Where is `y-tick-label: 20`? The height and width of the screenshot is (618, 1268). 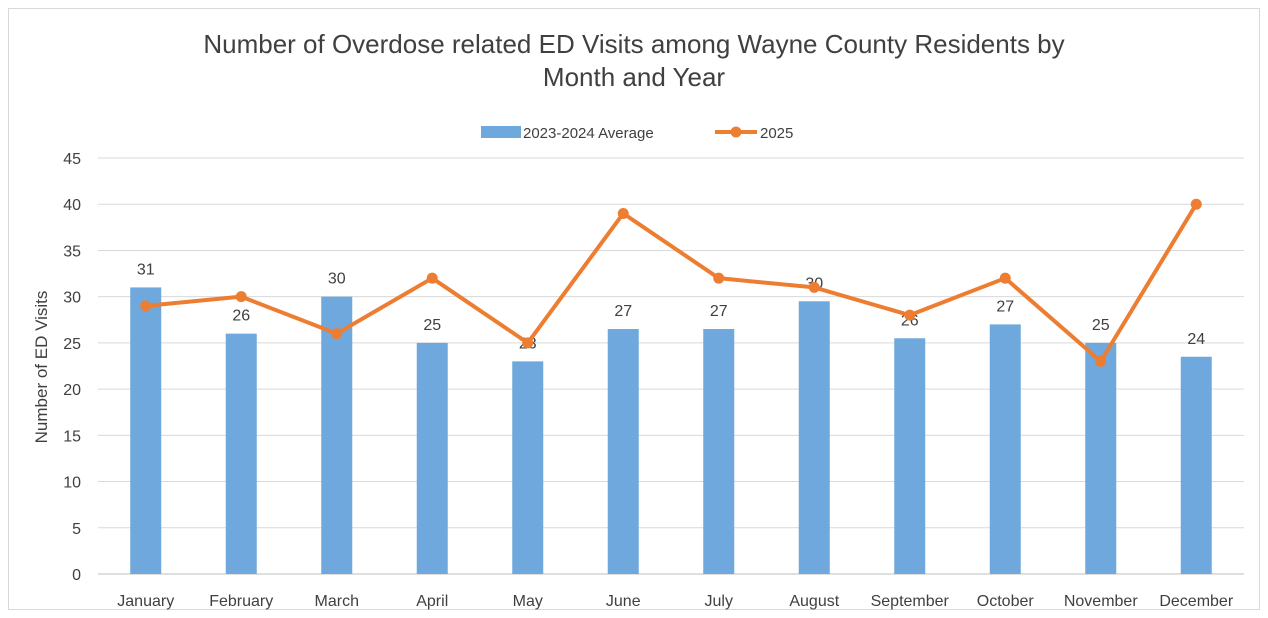
y-tick-label: 20 is located at coordinates (72, 390).